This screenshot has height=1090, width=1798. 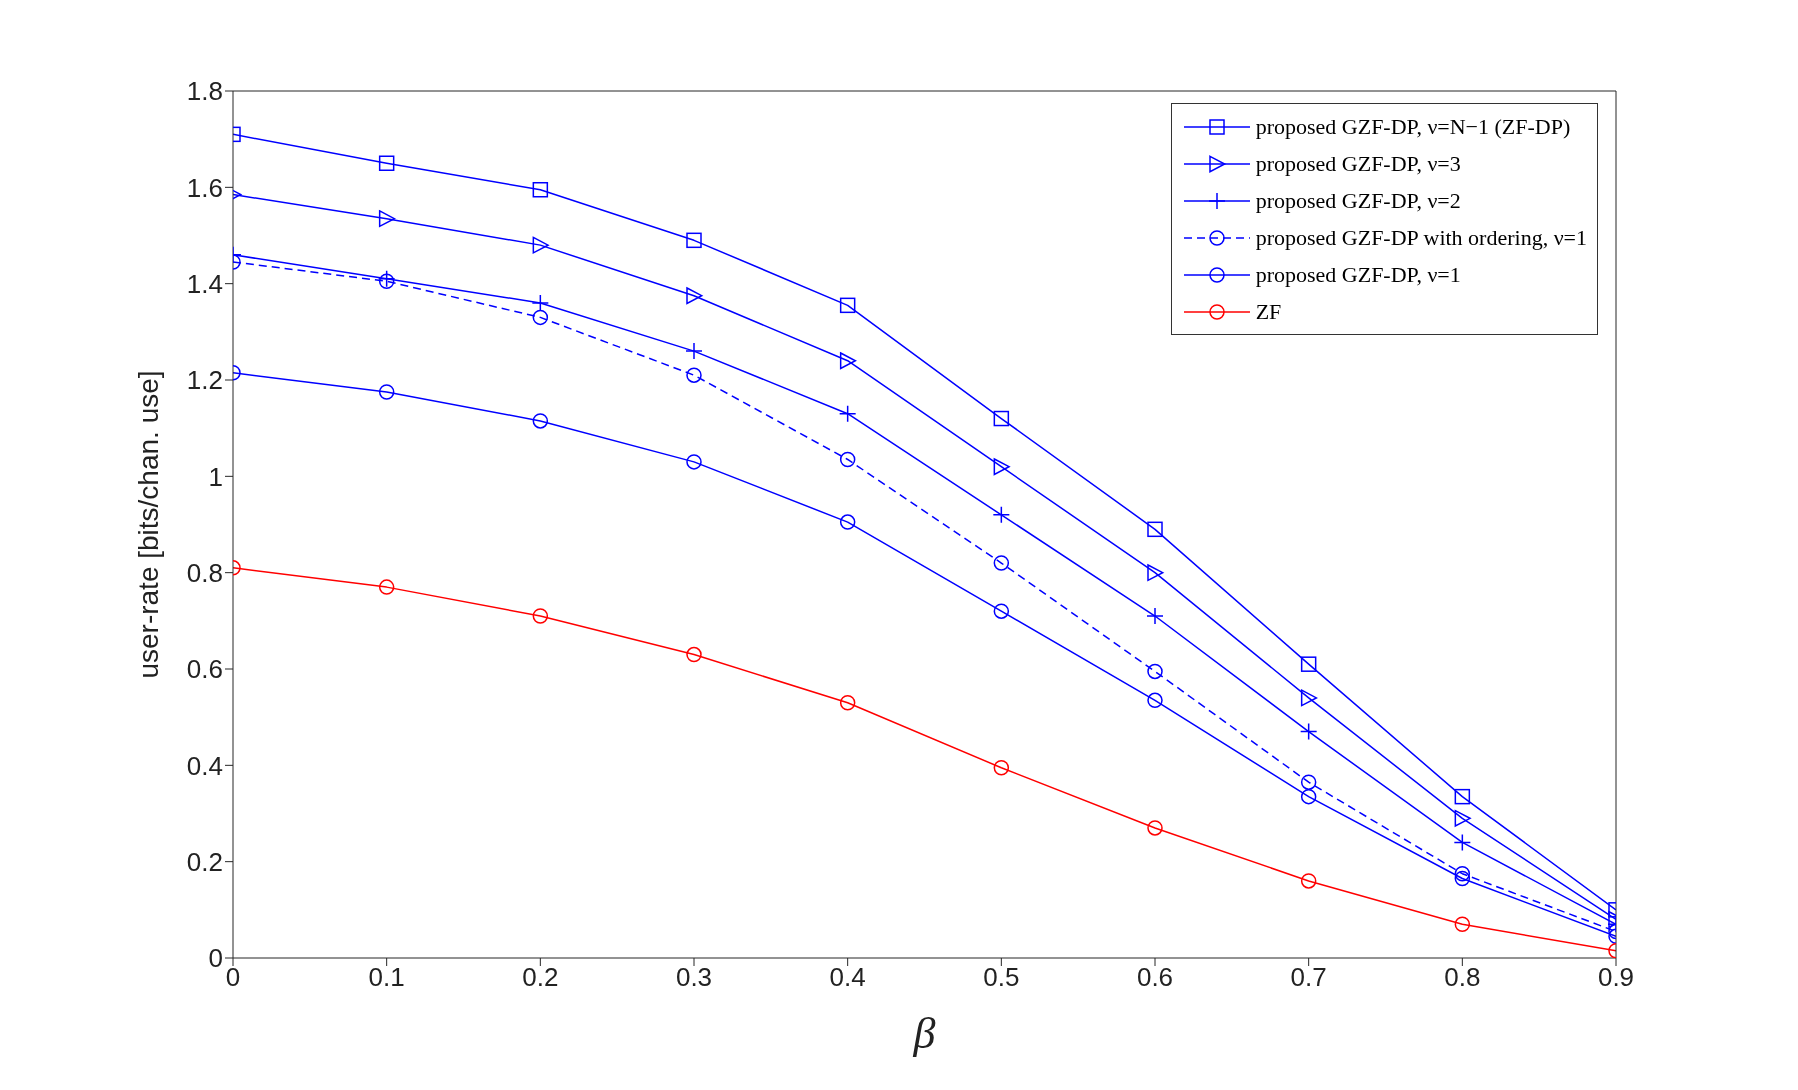 What do you see at coordinates (204, 572) in the screenshot?
I see `y-tick-label: 0.8` at bounding box center [204, 572].